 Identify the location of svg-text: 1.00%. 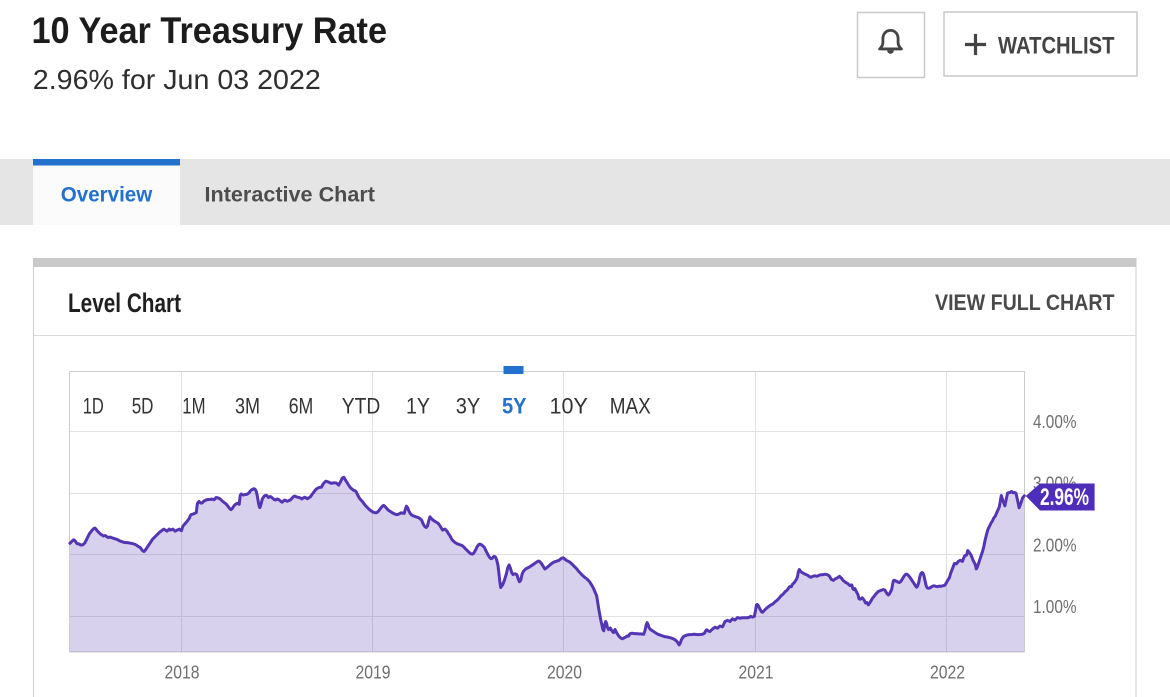
(1055, 607).